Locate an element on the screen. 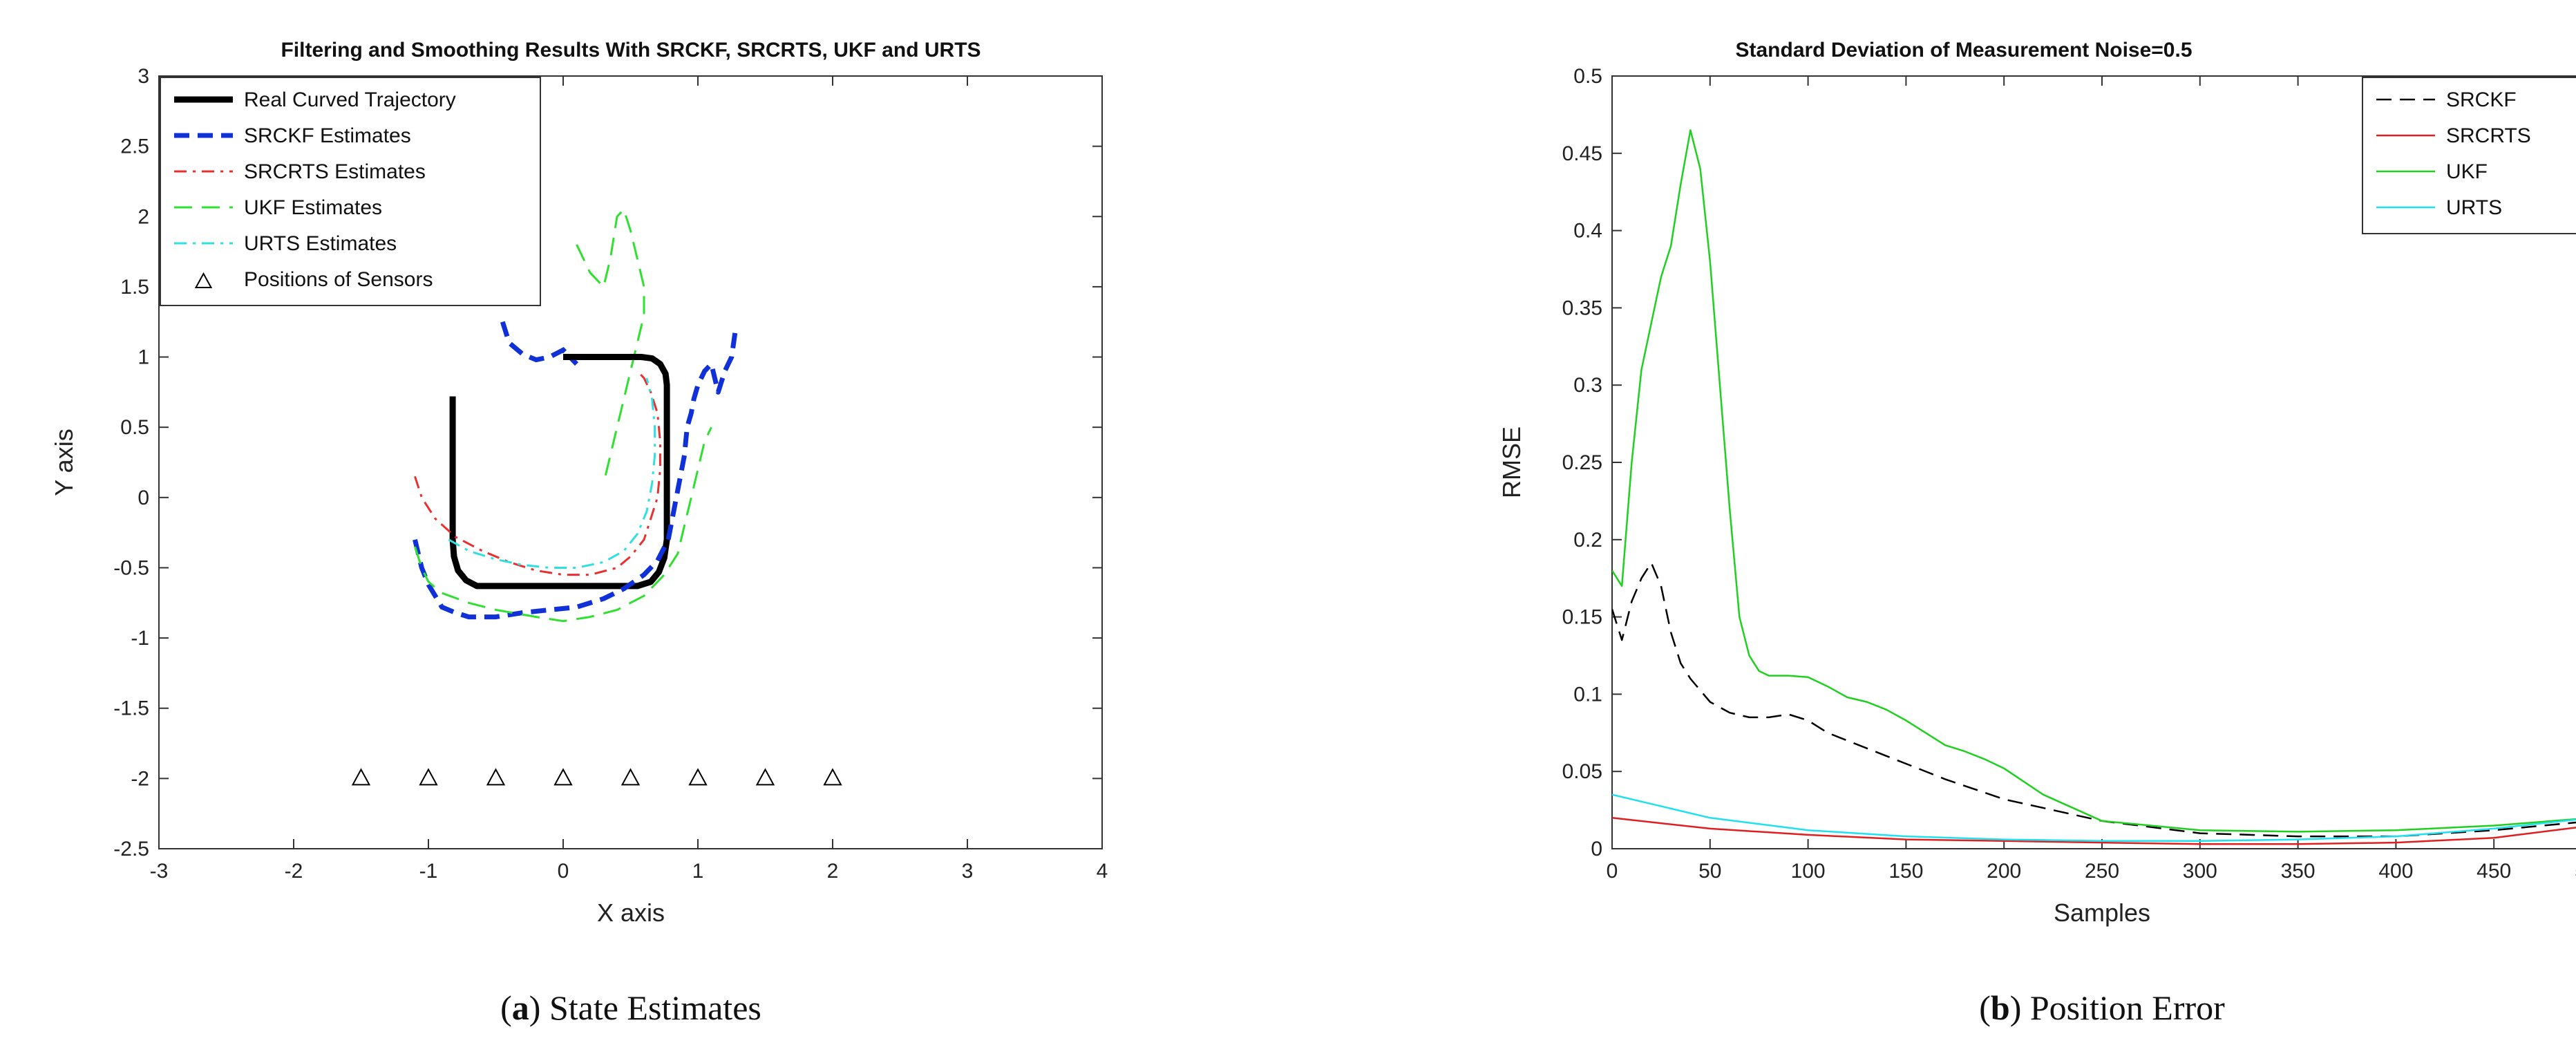 The image size is (2576, 1054). a-xtick-label: 0 is located at coordinates (563, 871).